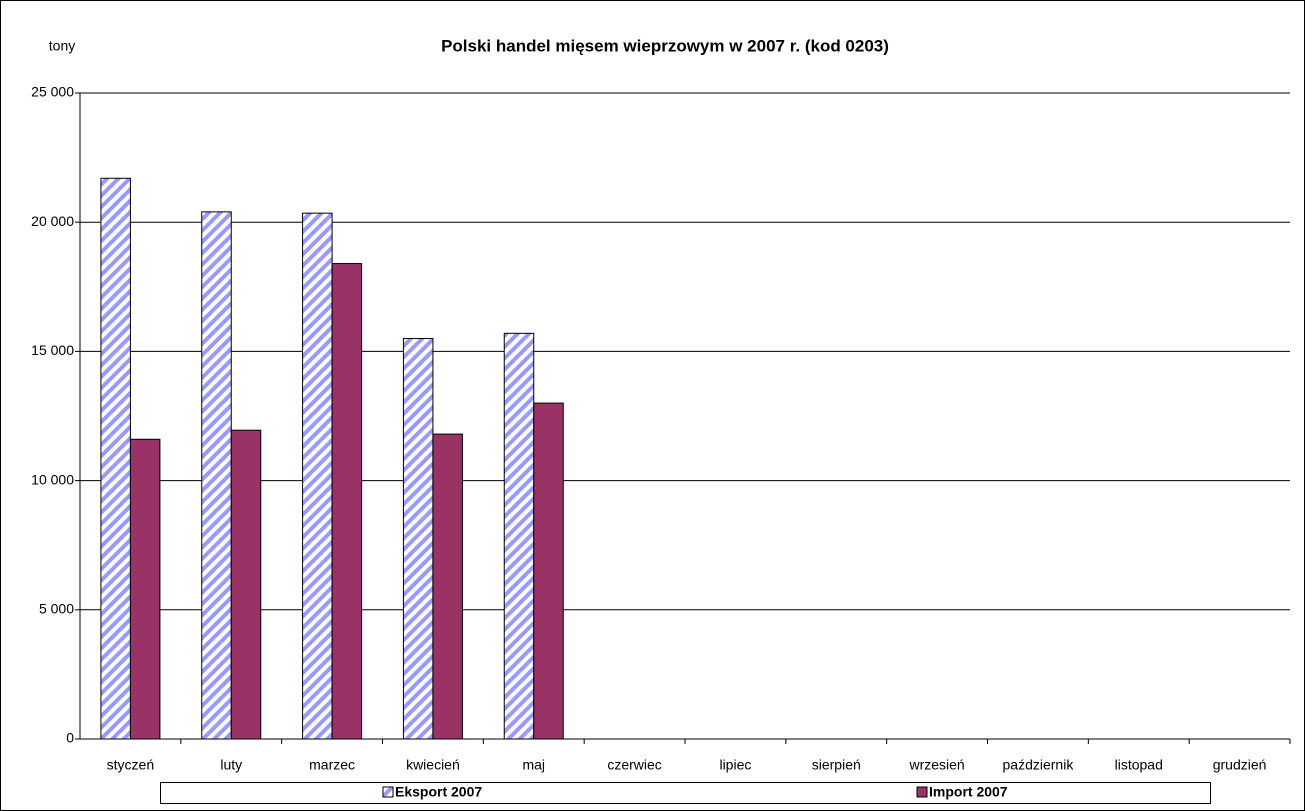 The width and height of the screenshot is (1306, 811). I want to click on x-tick-label: lipiec, so click(735, 765).